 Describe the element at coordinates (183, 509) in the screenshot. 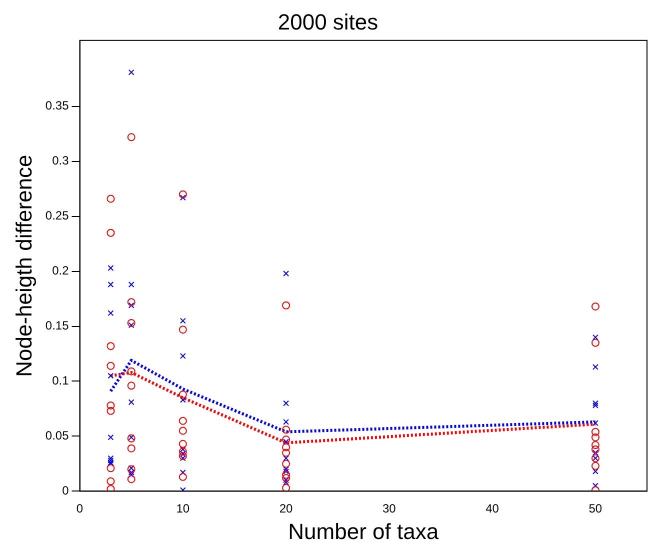

I see `x-tick-label: 10` at that location.